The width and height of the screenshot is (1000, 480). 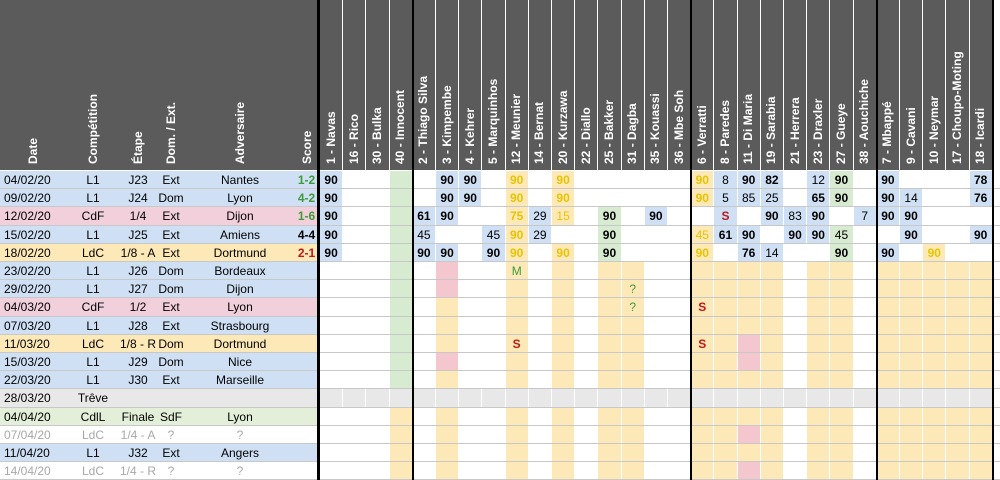 I want to click on player-number: 27, so click(x=841, y=157).